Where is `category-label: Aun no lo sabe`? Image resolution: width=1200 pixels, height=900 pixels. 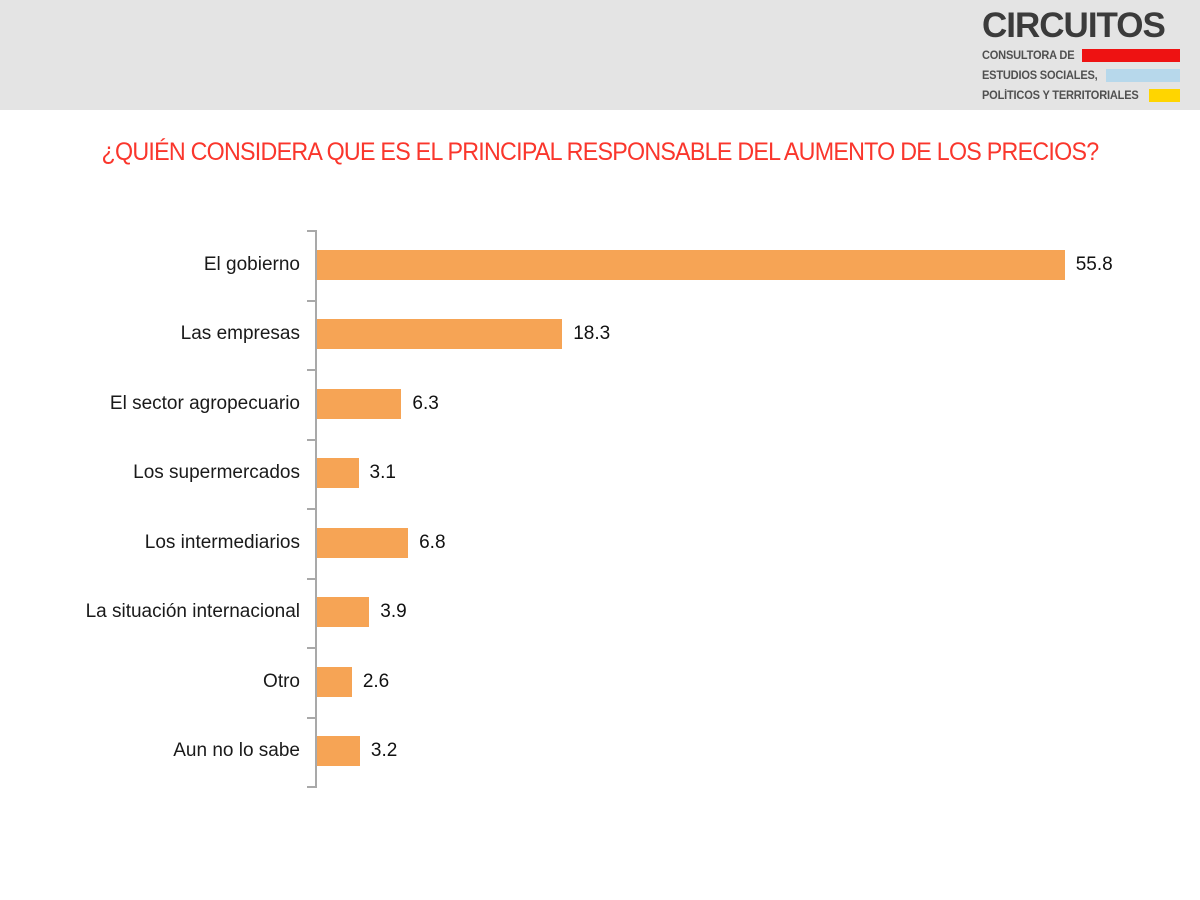
category-label: Aun no lo sabe is located at coordinates (236, 751).